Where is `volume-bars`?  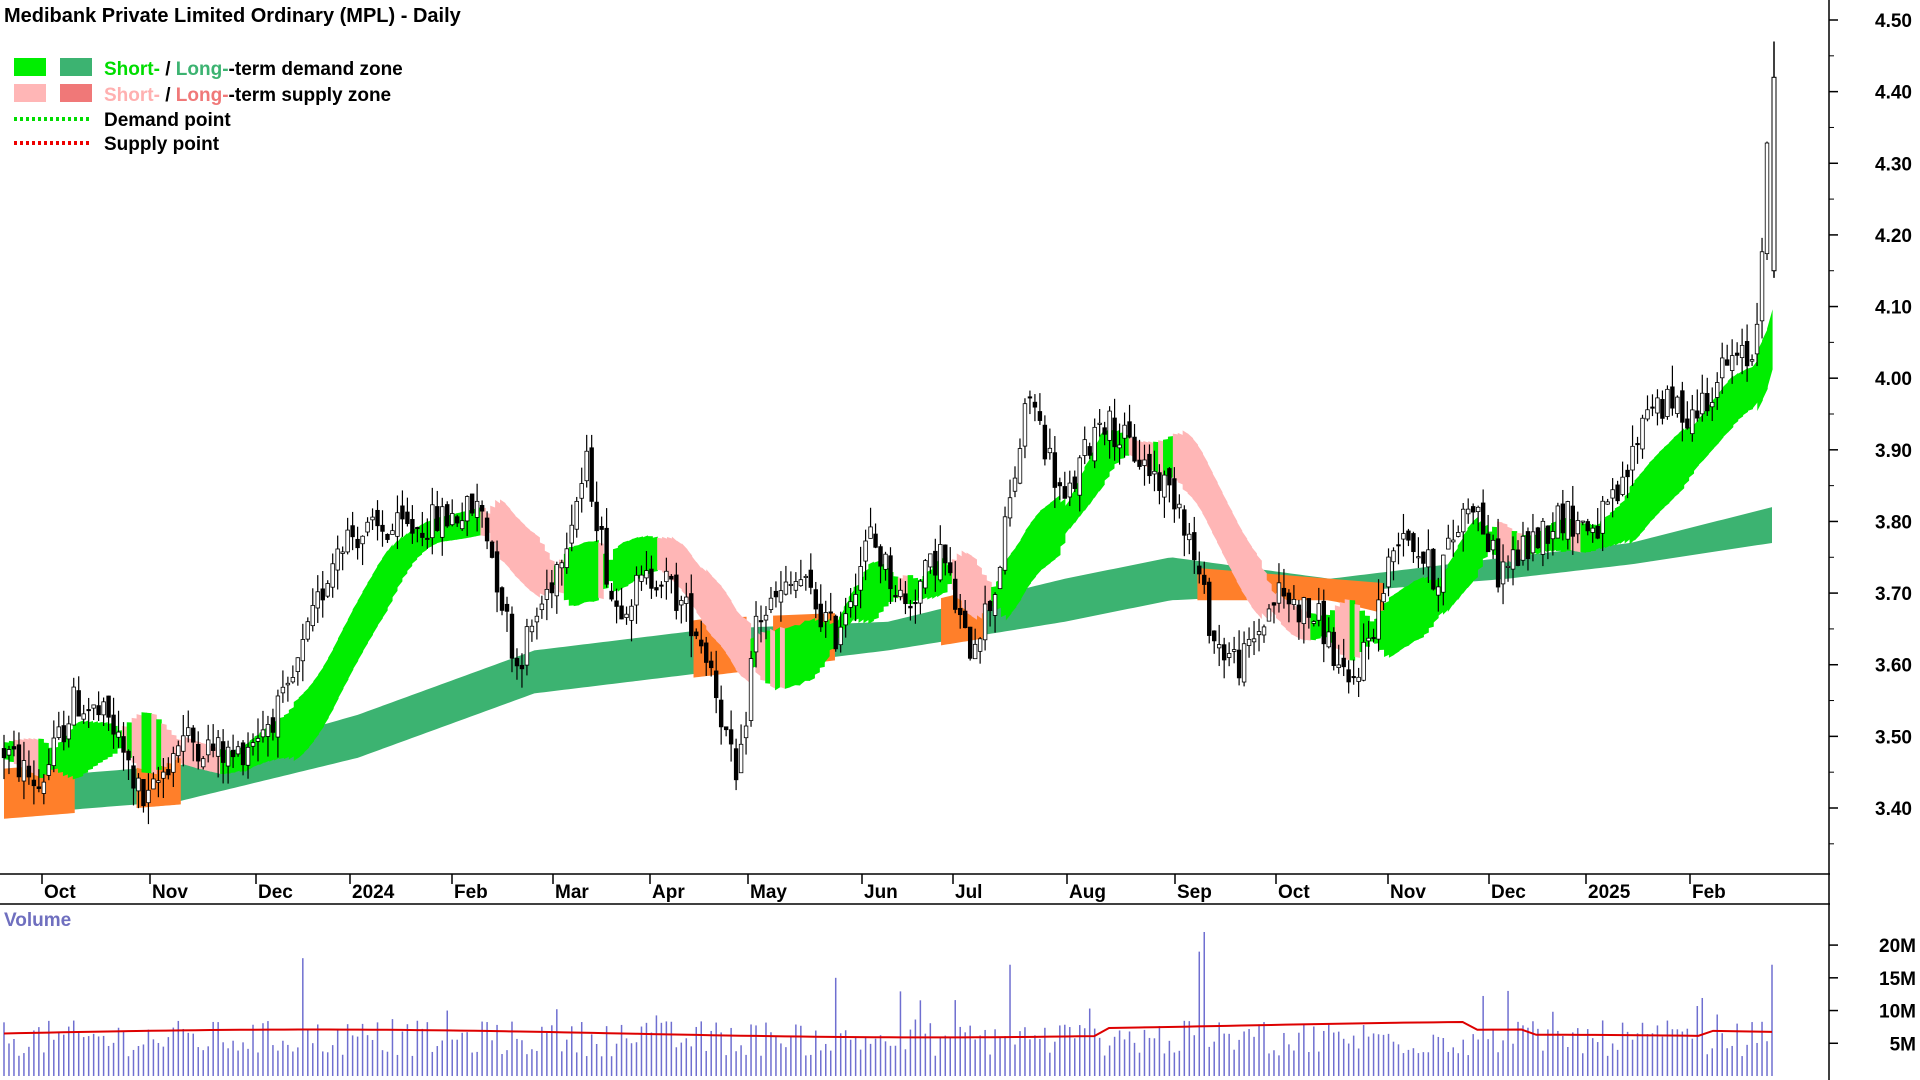
volume-bars is located at coordinates (888, 1004).